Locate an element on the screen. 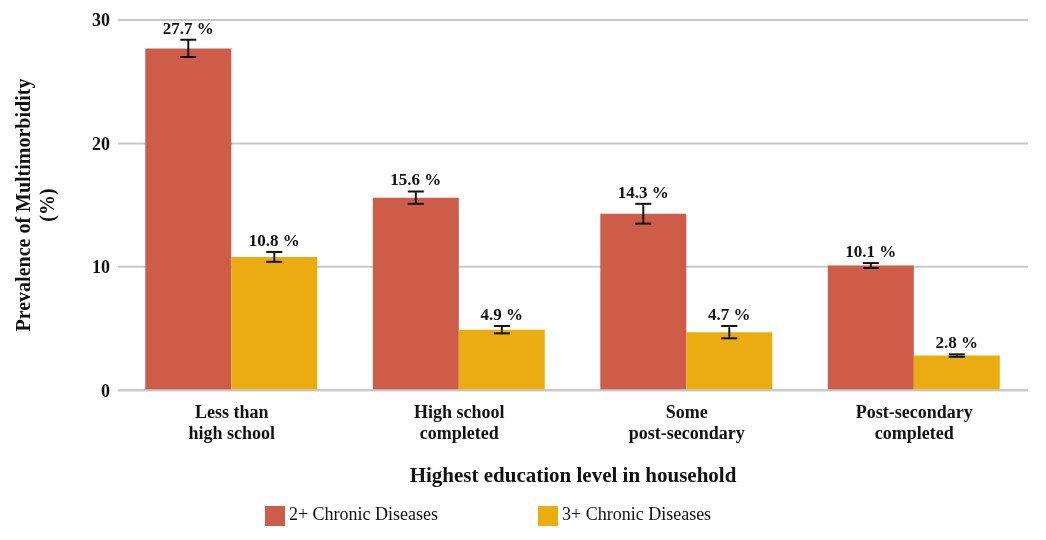 The height and width of the screenshot is (540, 1046). data-label: 10.8 % is located at coordinates (274, 240).